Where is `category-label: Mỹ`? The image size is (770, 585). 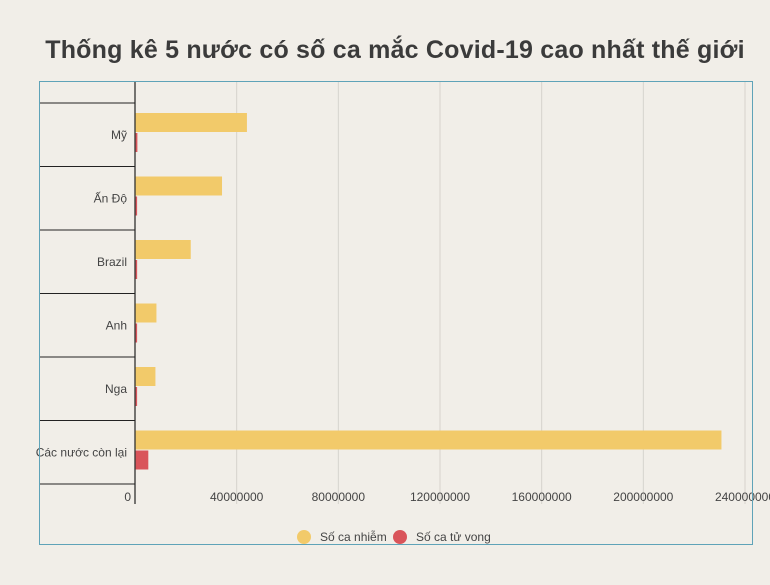
category-label: Mỹ is located at coordinates (119, 135).